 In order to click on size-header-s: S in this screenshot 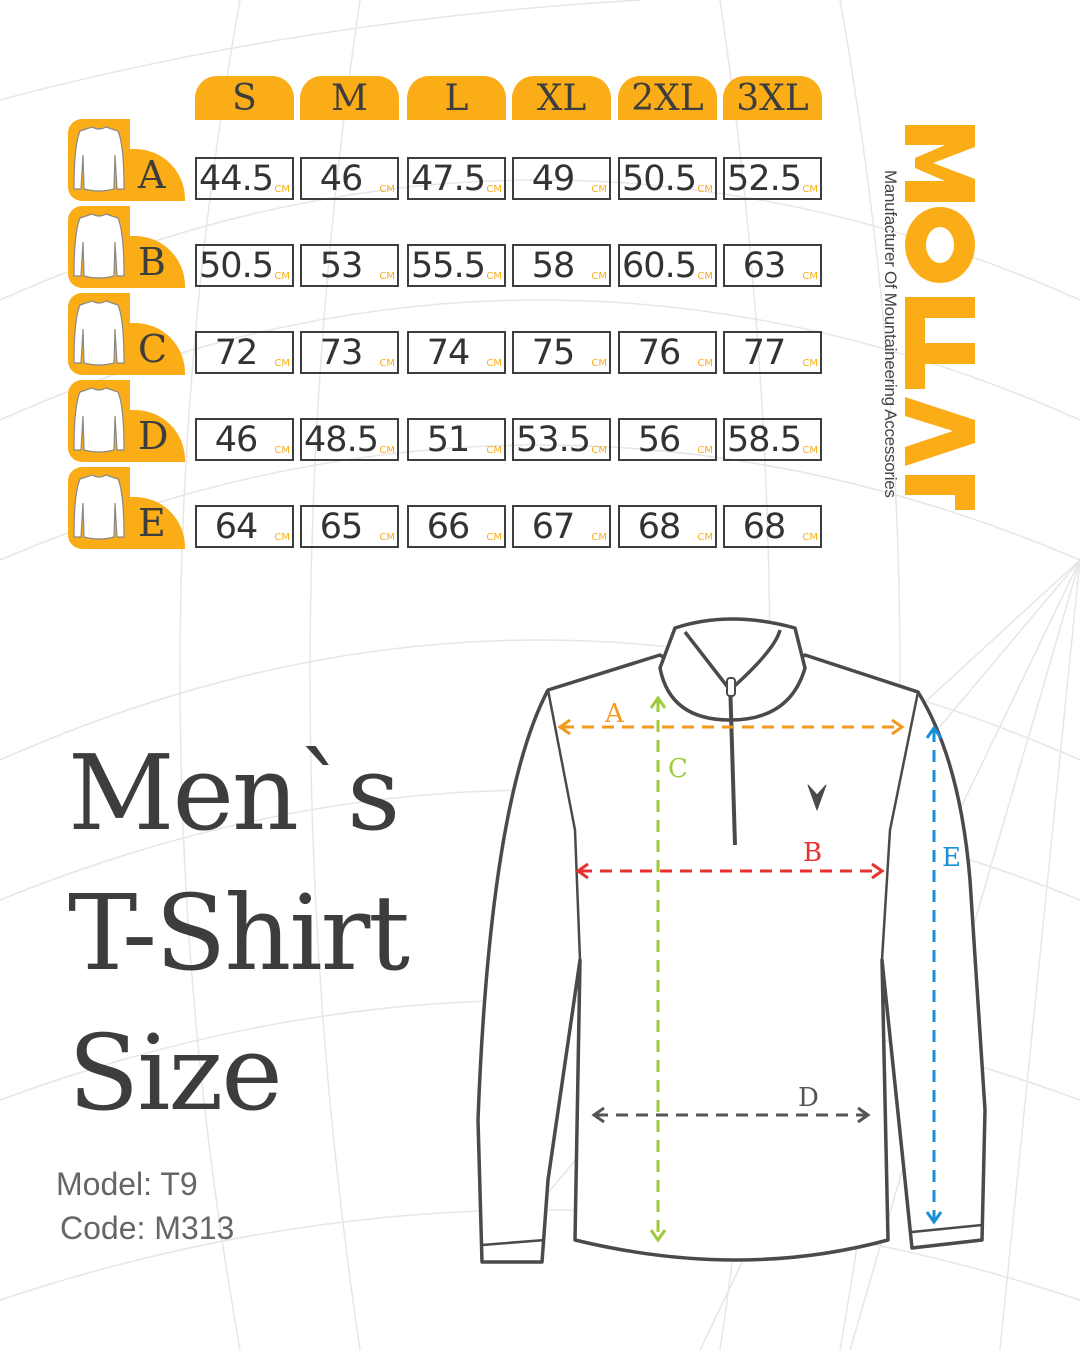, I will do `click(244, 98)`.